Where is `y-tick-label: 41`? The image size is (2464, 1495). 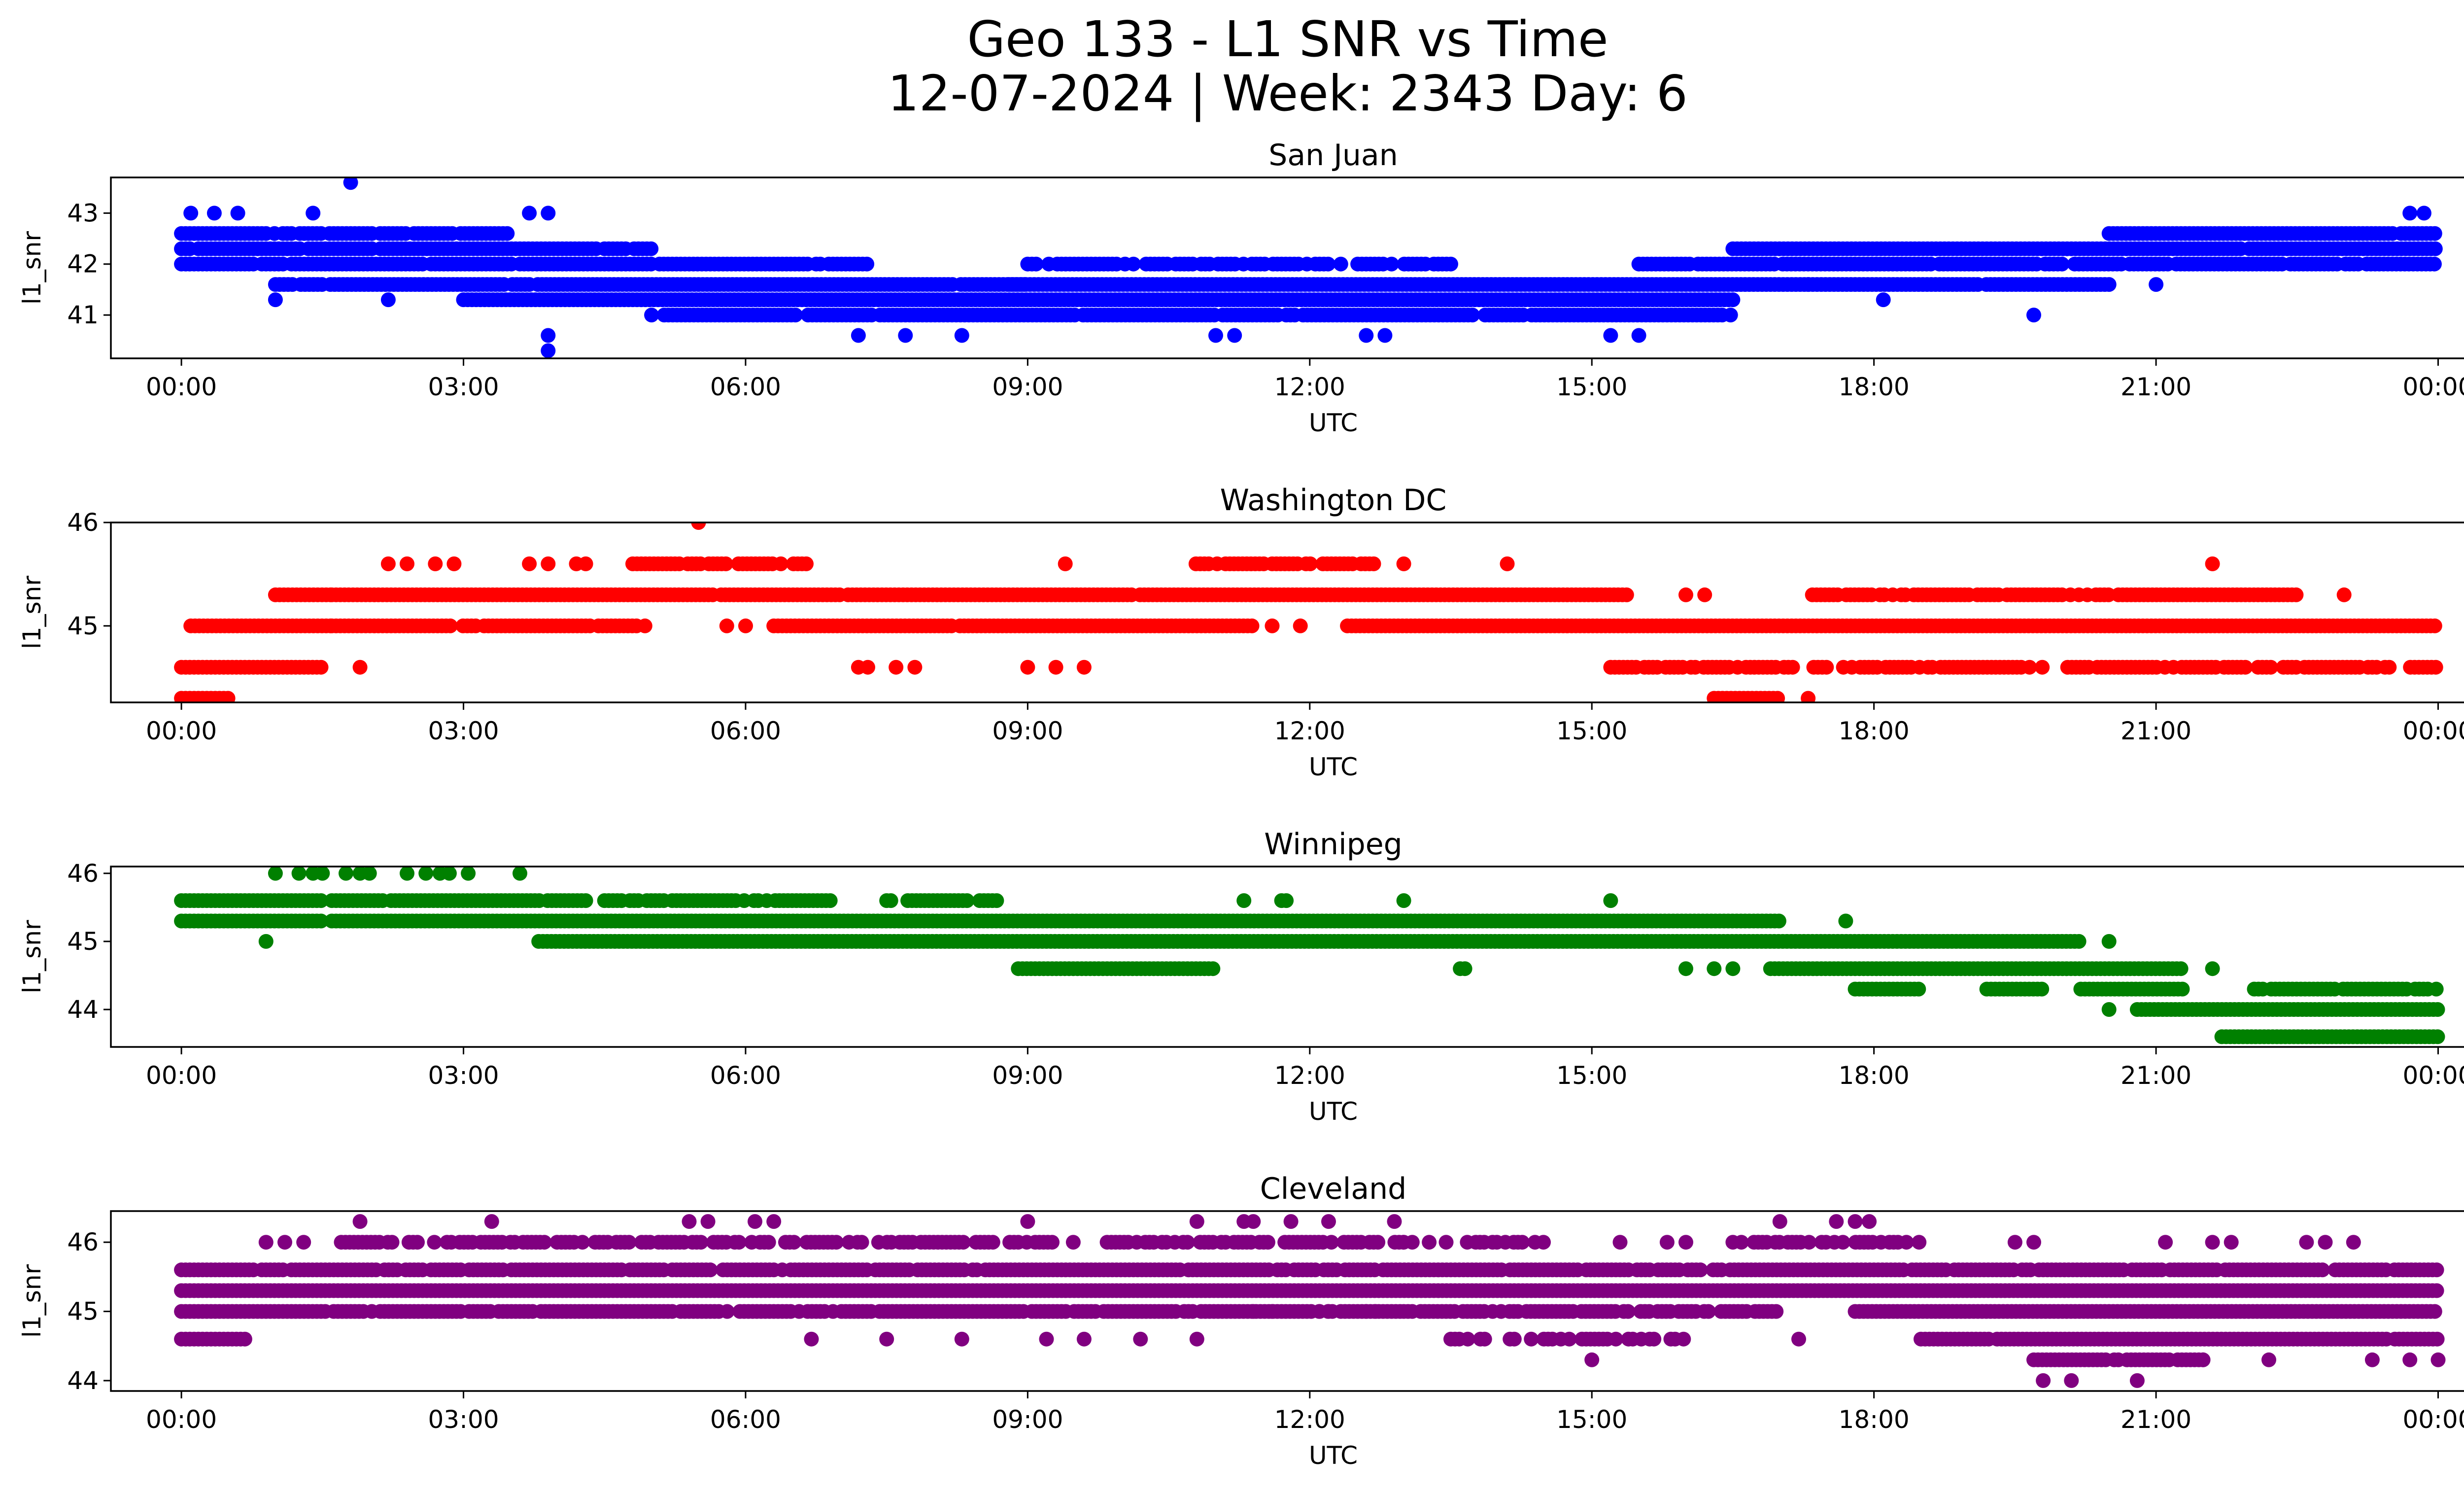 y-tick-label: 41 is located at coordinates (83, 315).